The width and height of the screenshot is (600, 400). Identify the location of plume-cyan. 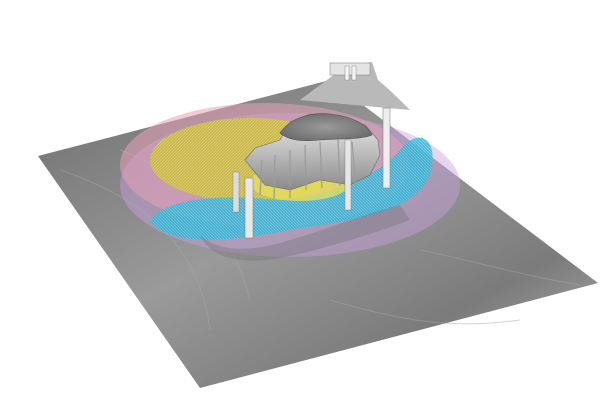
(291, 188).